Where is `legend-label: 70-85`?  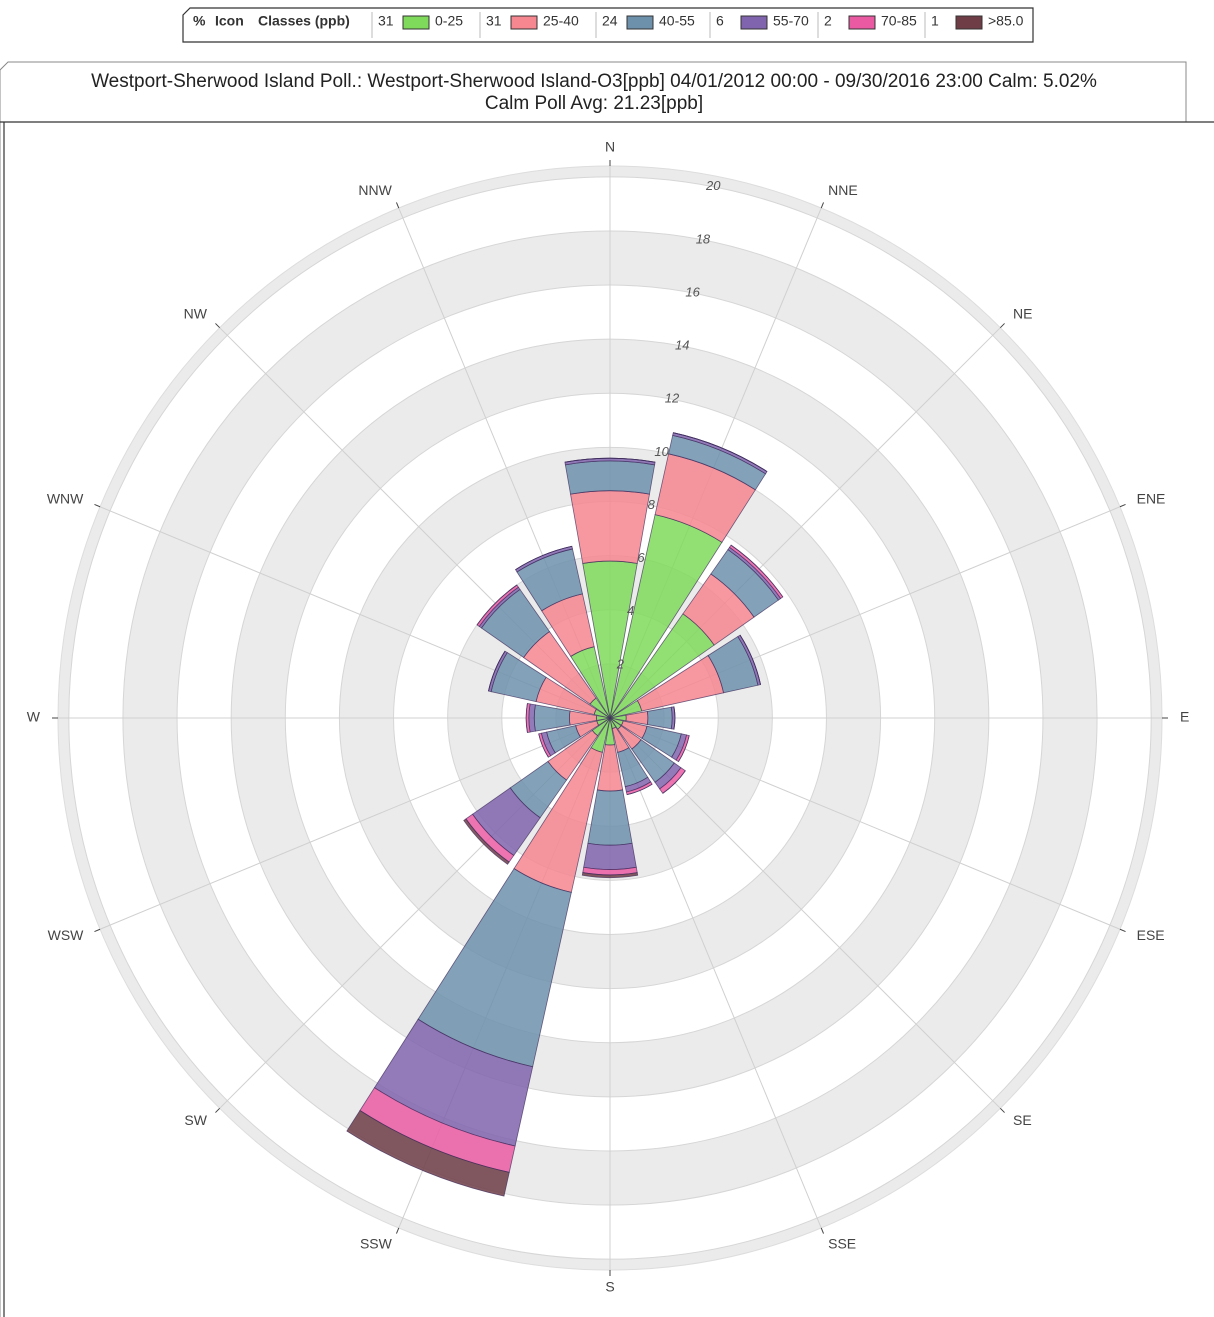 legend-label: 70-85 is located at coordinates (899, 21).